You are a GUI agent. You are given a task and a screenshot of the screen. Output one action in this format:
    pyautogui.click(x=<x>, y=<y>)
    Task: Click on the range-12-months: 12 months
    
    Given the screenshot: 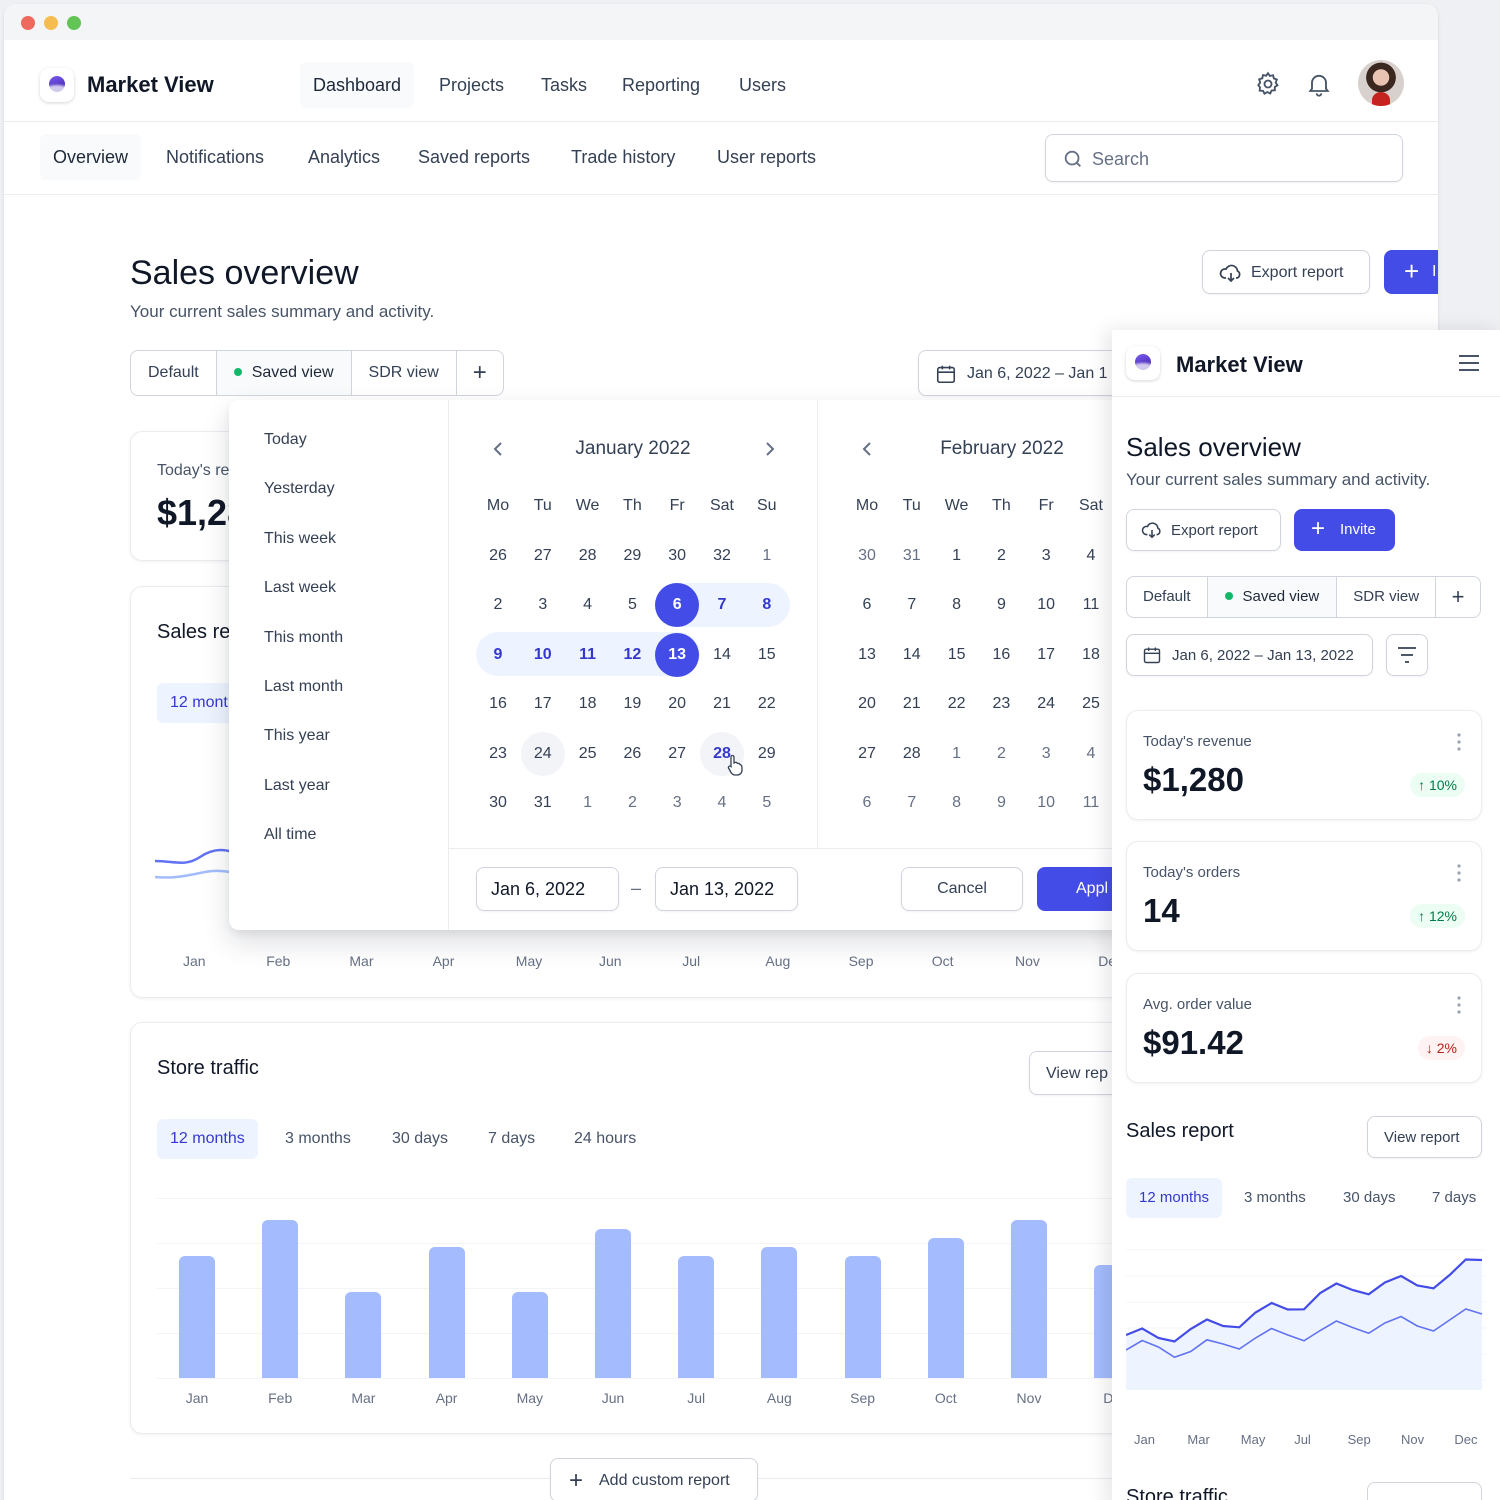 What is the action you would take?
    pyautogui.click(x=207, y=1139)
    